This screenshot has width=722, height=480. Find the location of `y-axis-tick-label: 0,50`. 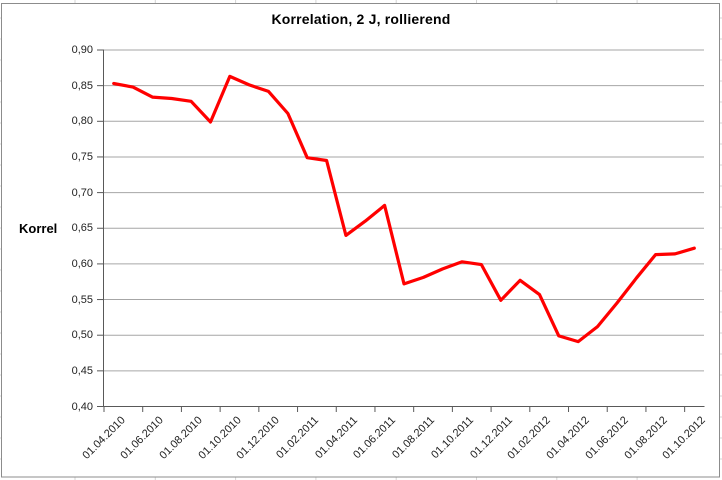

y-axis-tick-label: 0,50 is located at coordinates (82, 335).